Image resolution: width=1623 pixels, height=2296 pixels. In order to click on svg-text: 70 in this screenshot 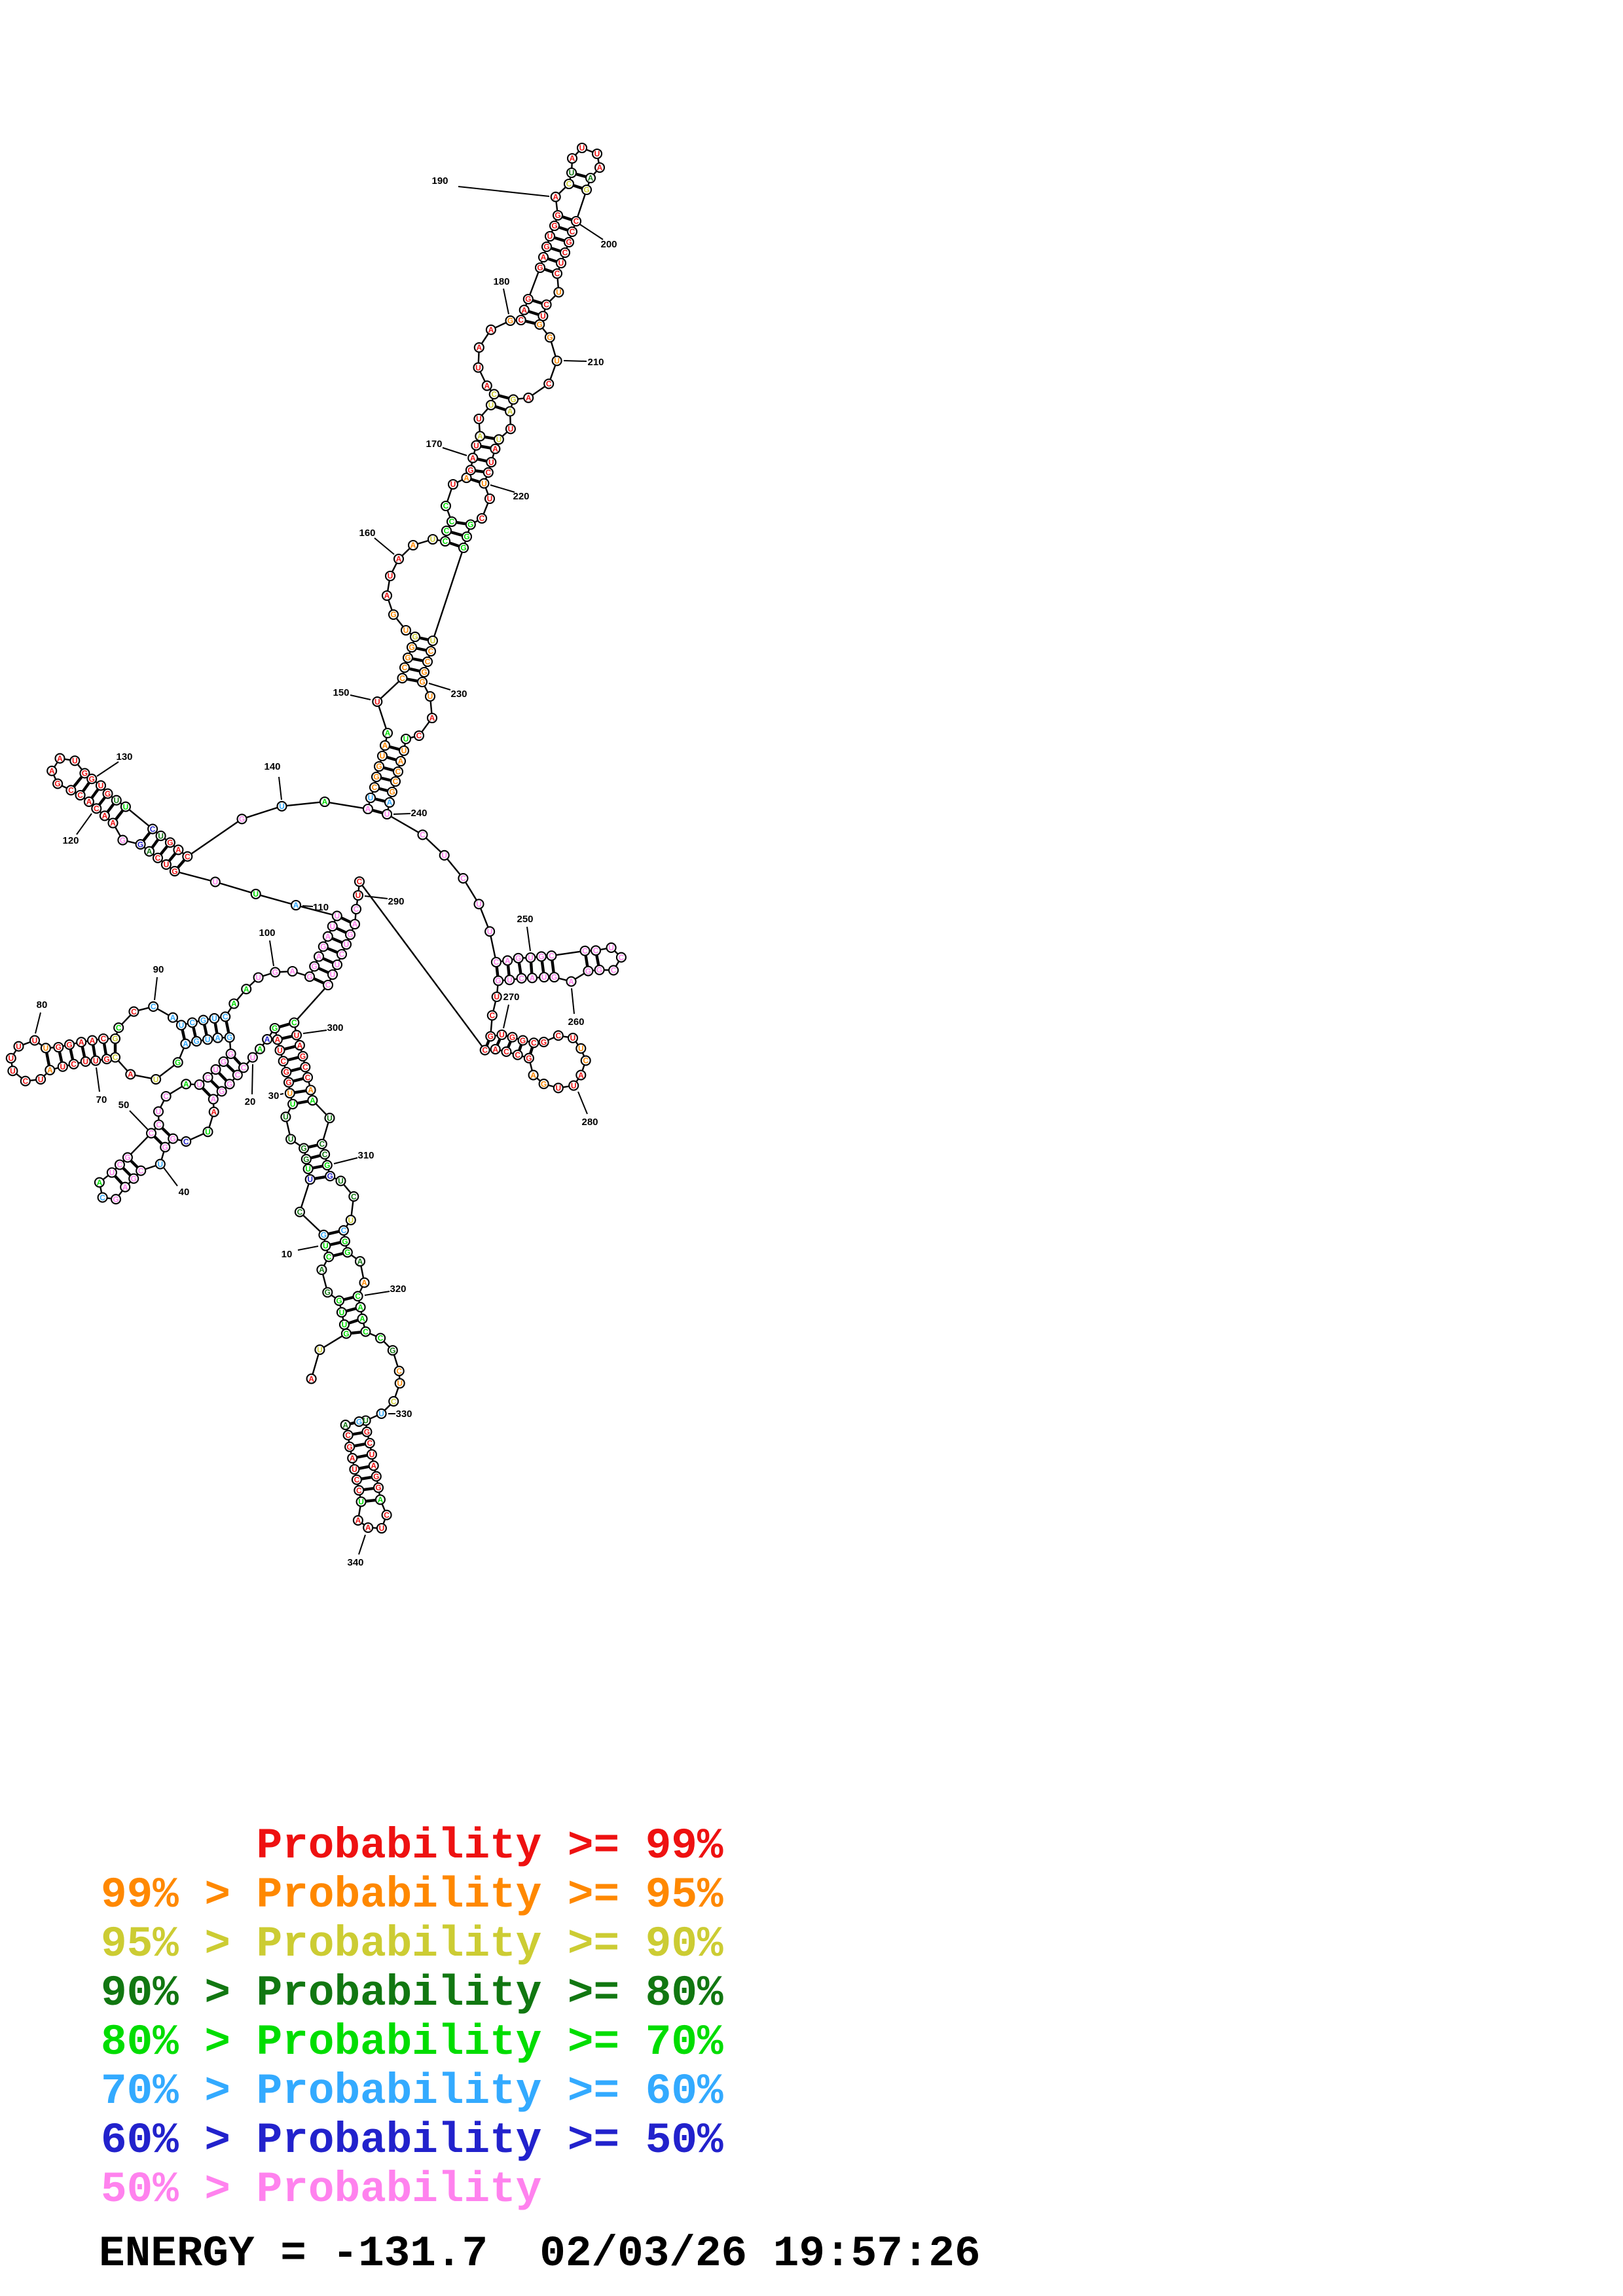, I will do `click(101, 1099)`.